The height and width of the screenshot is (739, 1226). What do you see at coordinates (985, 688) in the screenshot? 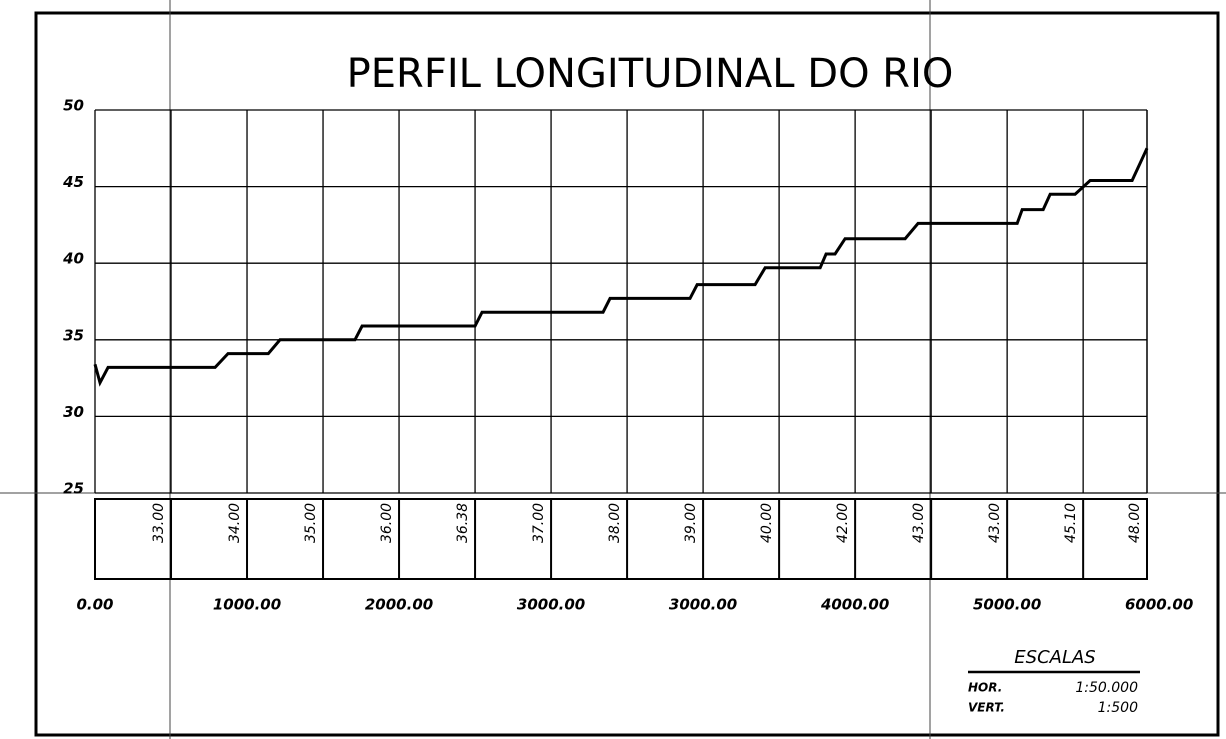
I see `scale-name: HOR.` at bounding box center [985, 688].